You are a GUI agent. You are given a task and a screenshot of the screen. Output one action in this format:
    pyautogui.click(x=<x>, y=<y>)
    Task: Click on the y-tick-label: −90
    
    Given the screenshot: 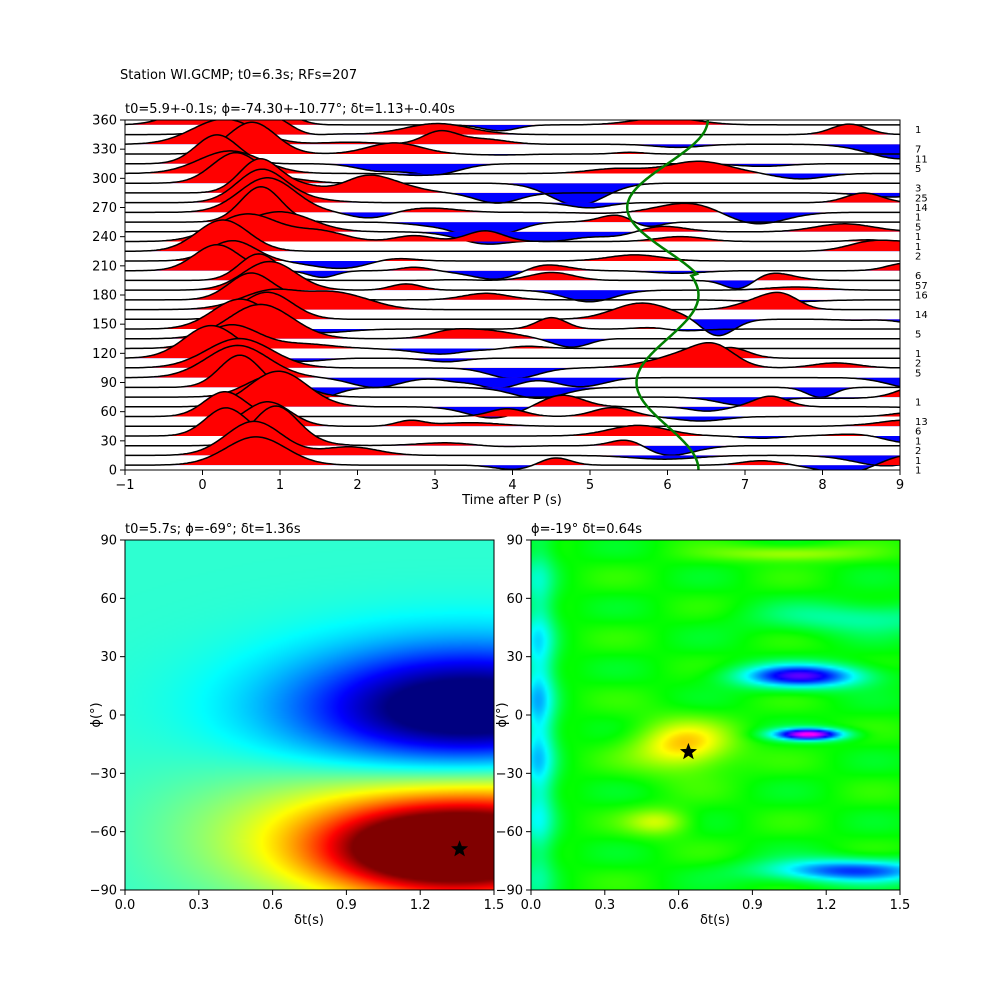 What is the action you would take?
    pyautogui.click(x=509, y=891)
    